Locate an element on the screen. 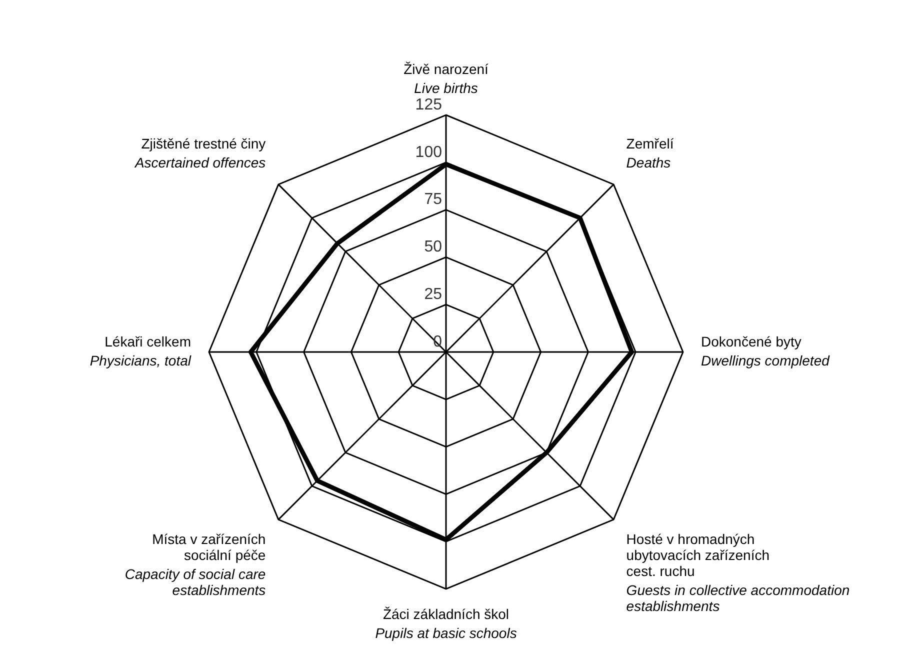  spoke-label: Zjištěné trestné činy Ascertained offences is located at coordinates (200, 153).